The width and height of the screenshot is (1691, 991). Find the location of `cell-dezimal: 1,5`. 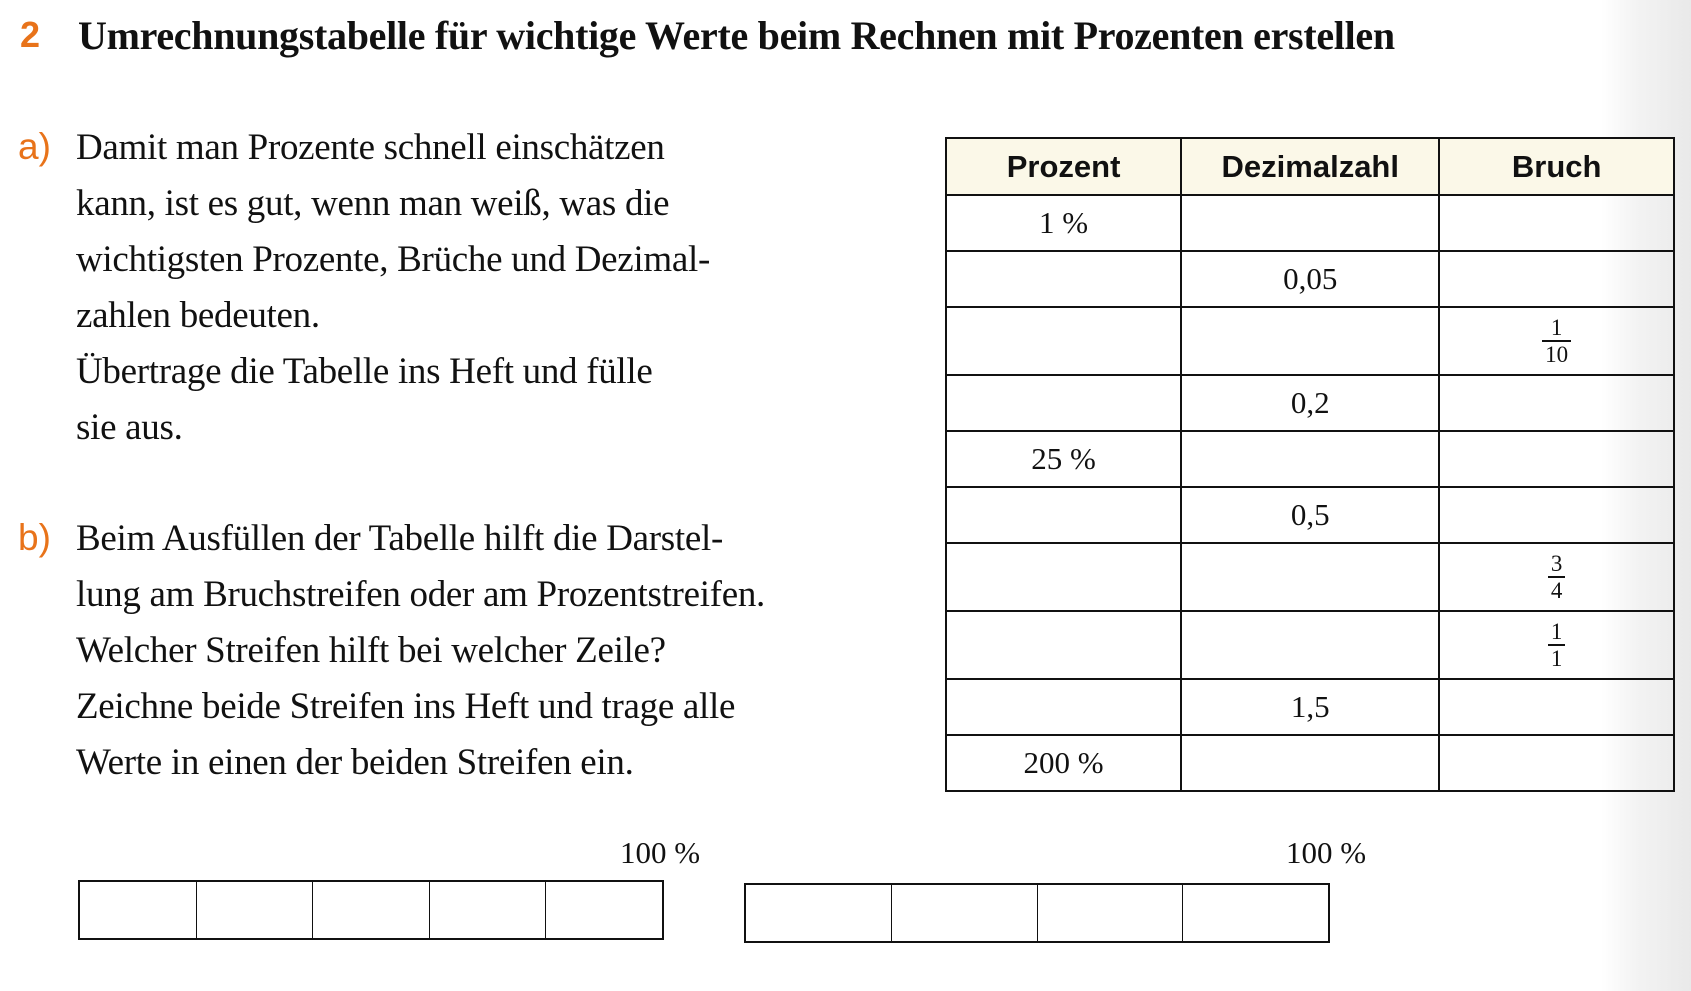

cell-dezimal: 1,5 is located at coordinates (1310, 707).